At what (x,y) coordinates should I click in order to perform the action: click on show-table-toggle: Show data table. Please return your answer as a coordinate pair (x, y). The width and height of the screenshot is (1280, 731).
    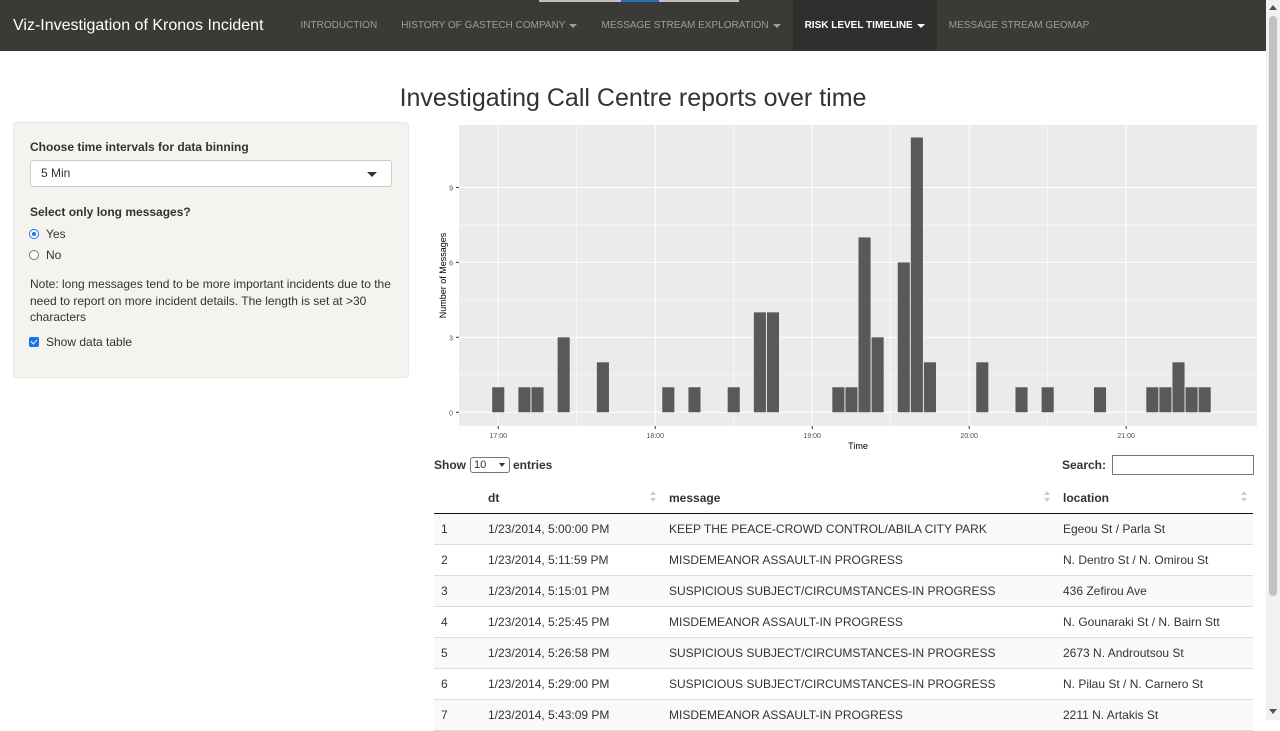
    Looking at the image, I should click on (80, 342).